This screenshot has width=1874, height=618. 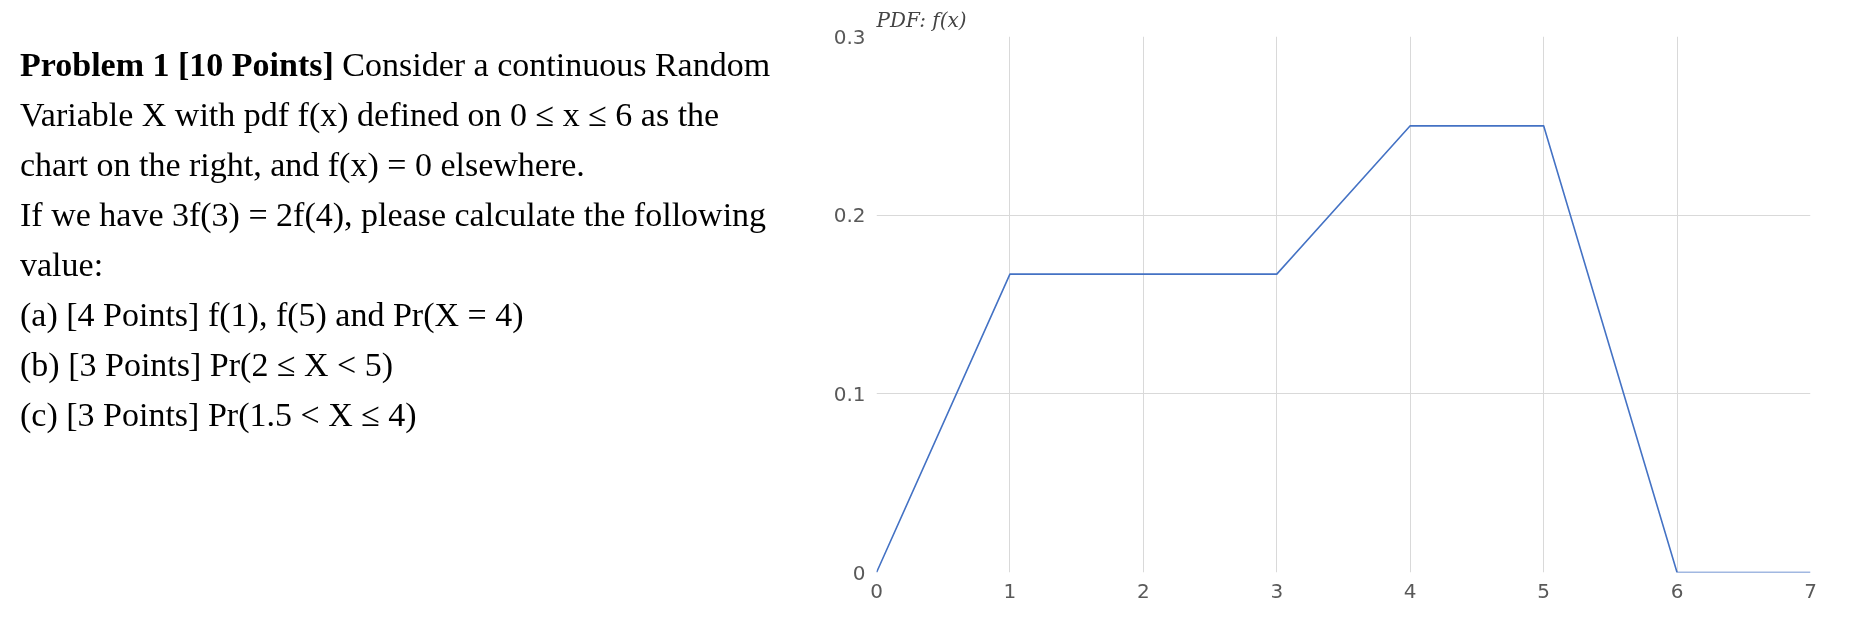 What do you see at coordinates (272, 314) in the screenshot?
I see `text: (a) [4 Points] f(1), f(5) and Pr(X = 4)` at bounding box center [272, 314].